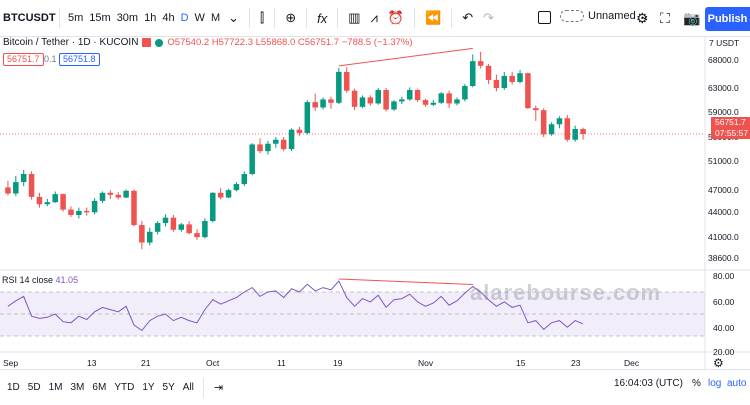 This screenshot has width=750, height=405. I want to click on time-tick: Sep, so click(11, 363).